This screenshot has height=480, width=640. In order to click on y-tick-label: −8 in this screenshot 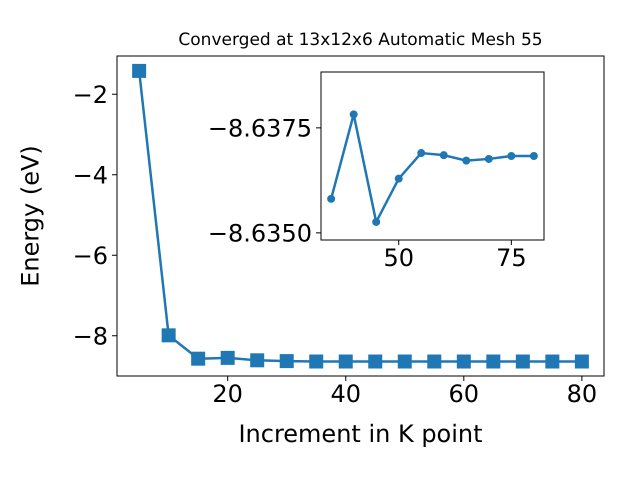, I will do `click(90, 336)`.